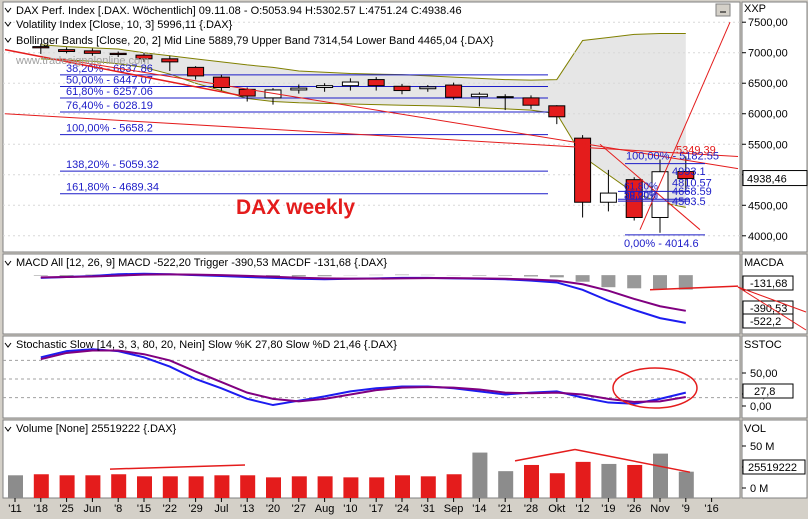 Image resolution: width=808 pixels, height=519 pixels. I want to click on macd-annotation-line, so click(694, 288).